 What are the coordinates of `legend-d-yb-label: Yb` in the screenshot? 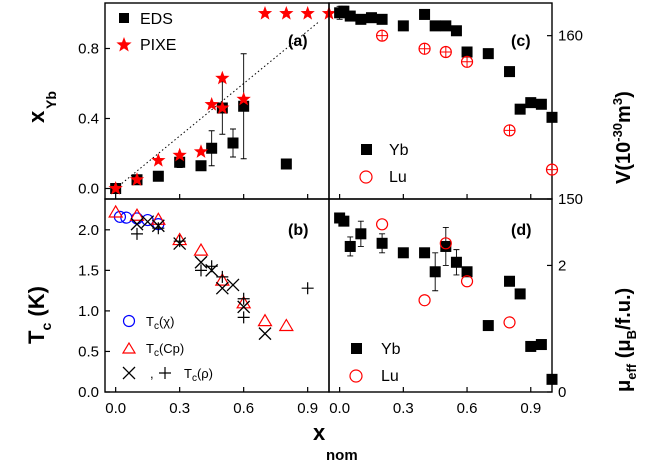 It's located at (391, 349).